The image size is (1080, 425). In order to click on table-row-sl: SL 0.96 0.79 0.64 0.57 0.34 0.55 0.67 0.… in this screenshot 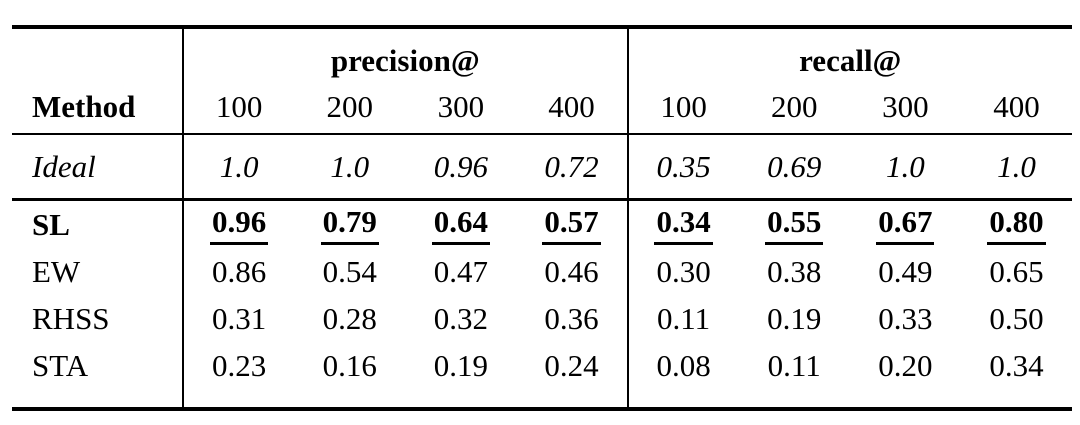, I will do `click(542, 224)`.